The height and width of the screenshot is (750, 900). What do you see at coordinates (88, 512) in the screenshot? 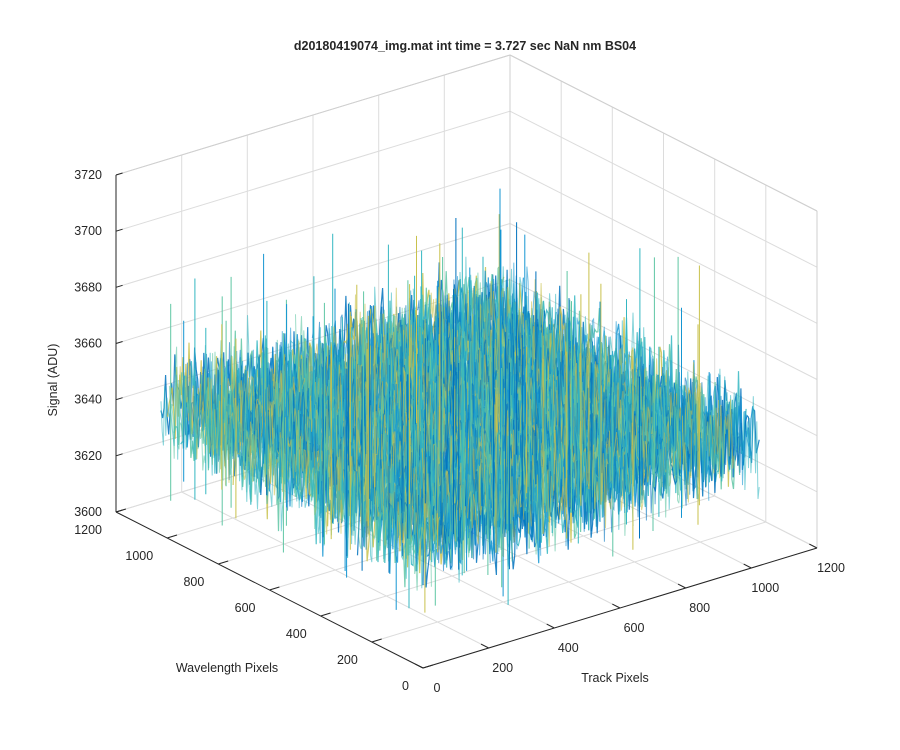
I see `z-tick-label: 3600` at bounding box center [88, 512].